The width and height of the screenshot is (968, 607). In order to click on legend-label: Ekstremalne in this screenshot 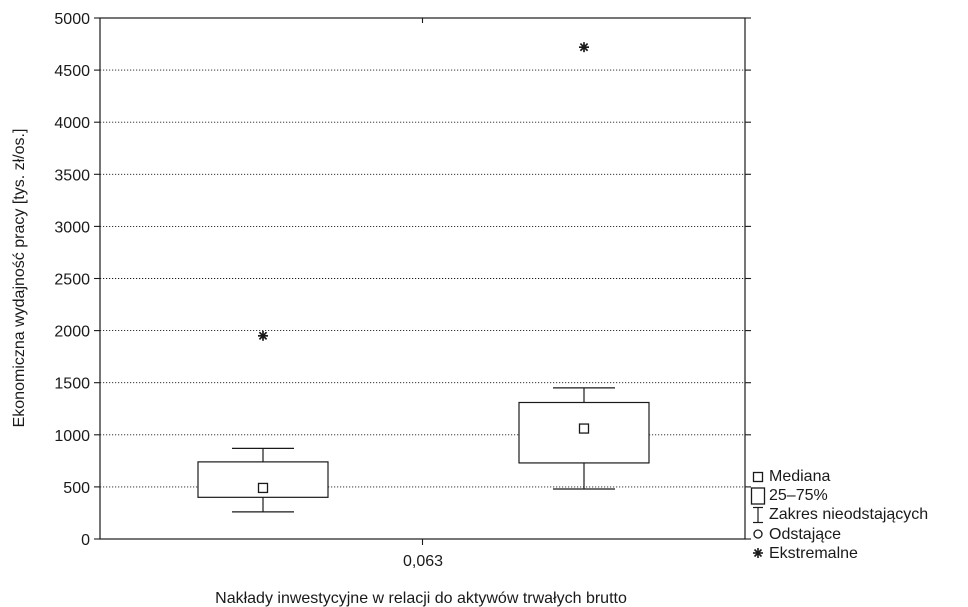, I will do `click(813, 553)`.